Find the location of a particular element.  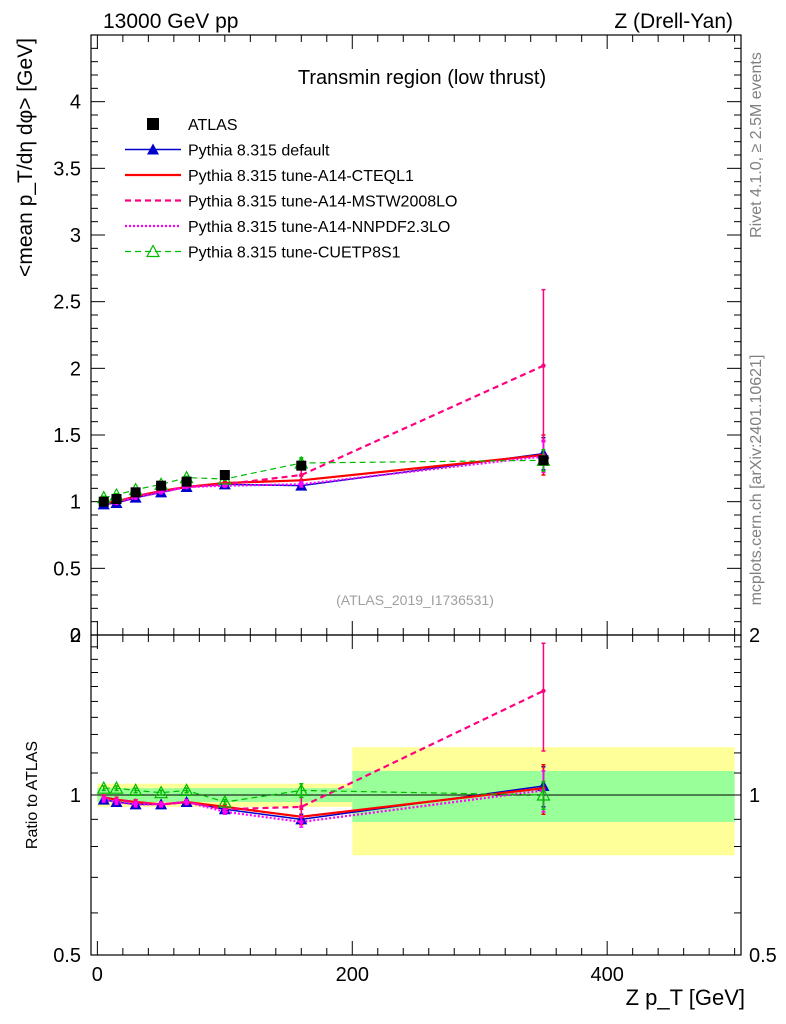

main-line-mstw is located at coordinates (323, 434).